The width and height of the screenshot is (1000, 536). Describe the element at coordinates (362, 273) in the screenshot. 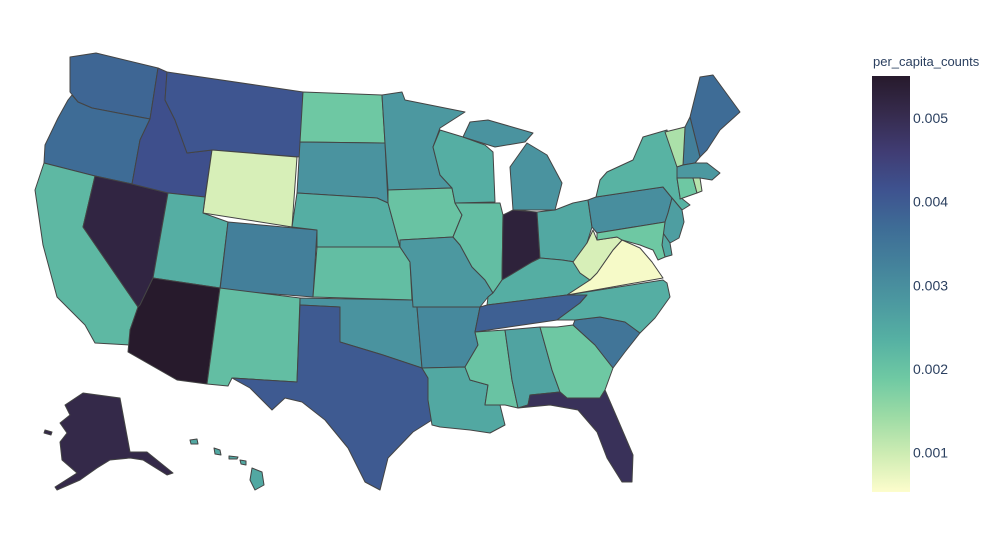

I see `state-ks: KS: 0.0021` at that location.